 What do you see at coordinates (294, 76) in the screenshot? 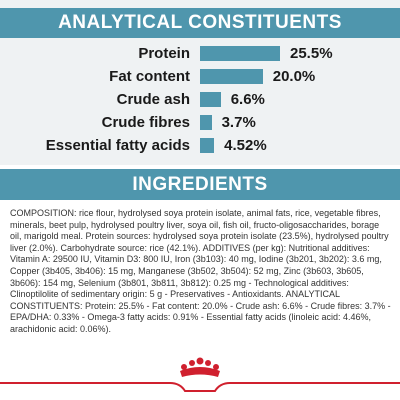
I see `bar-value-label-1: 20.0%` at bounding box center [294, 76].